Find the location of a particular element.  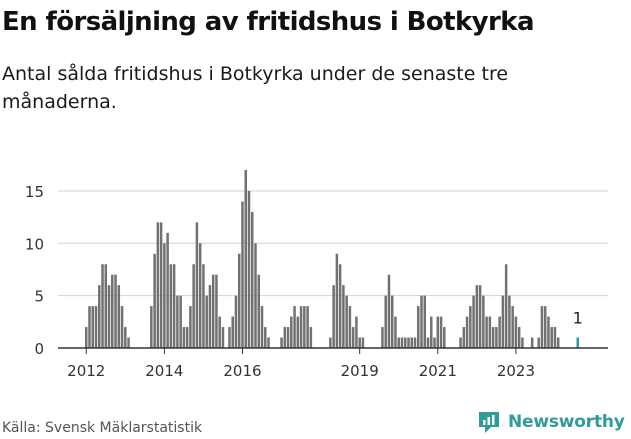

y-tick-label: 0 is located at coordinates (39, 349).